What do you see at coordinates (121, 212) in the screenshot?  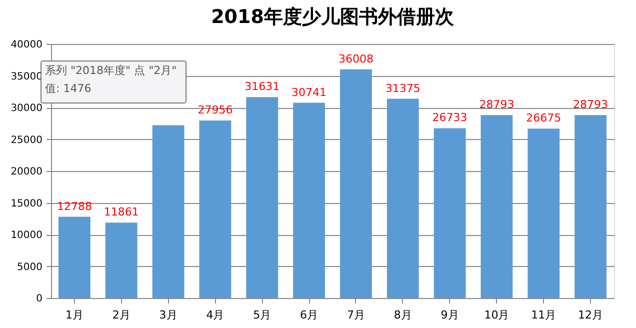 I see `data-label: 11861` at bounding box center [121, 212].